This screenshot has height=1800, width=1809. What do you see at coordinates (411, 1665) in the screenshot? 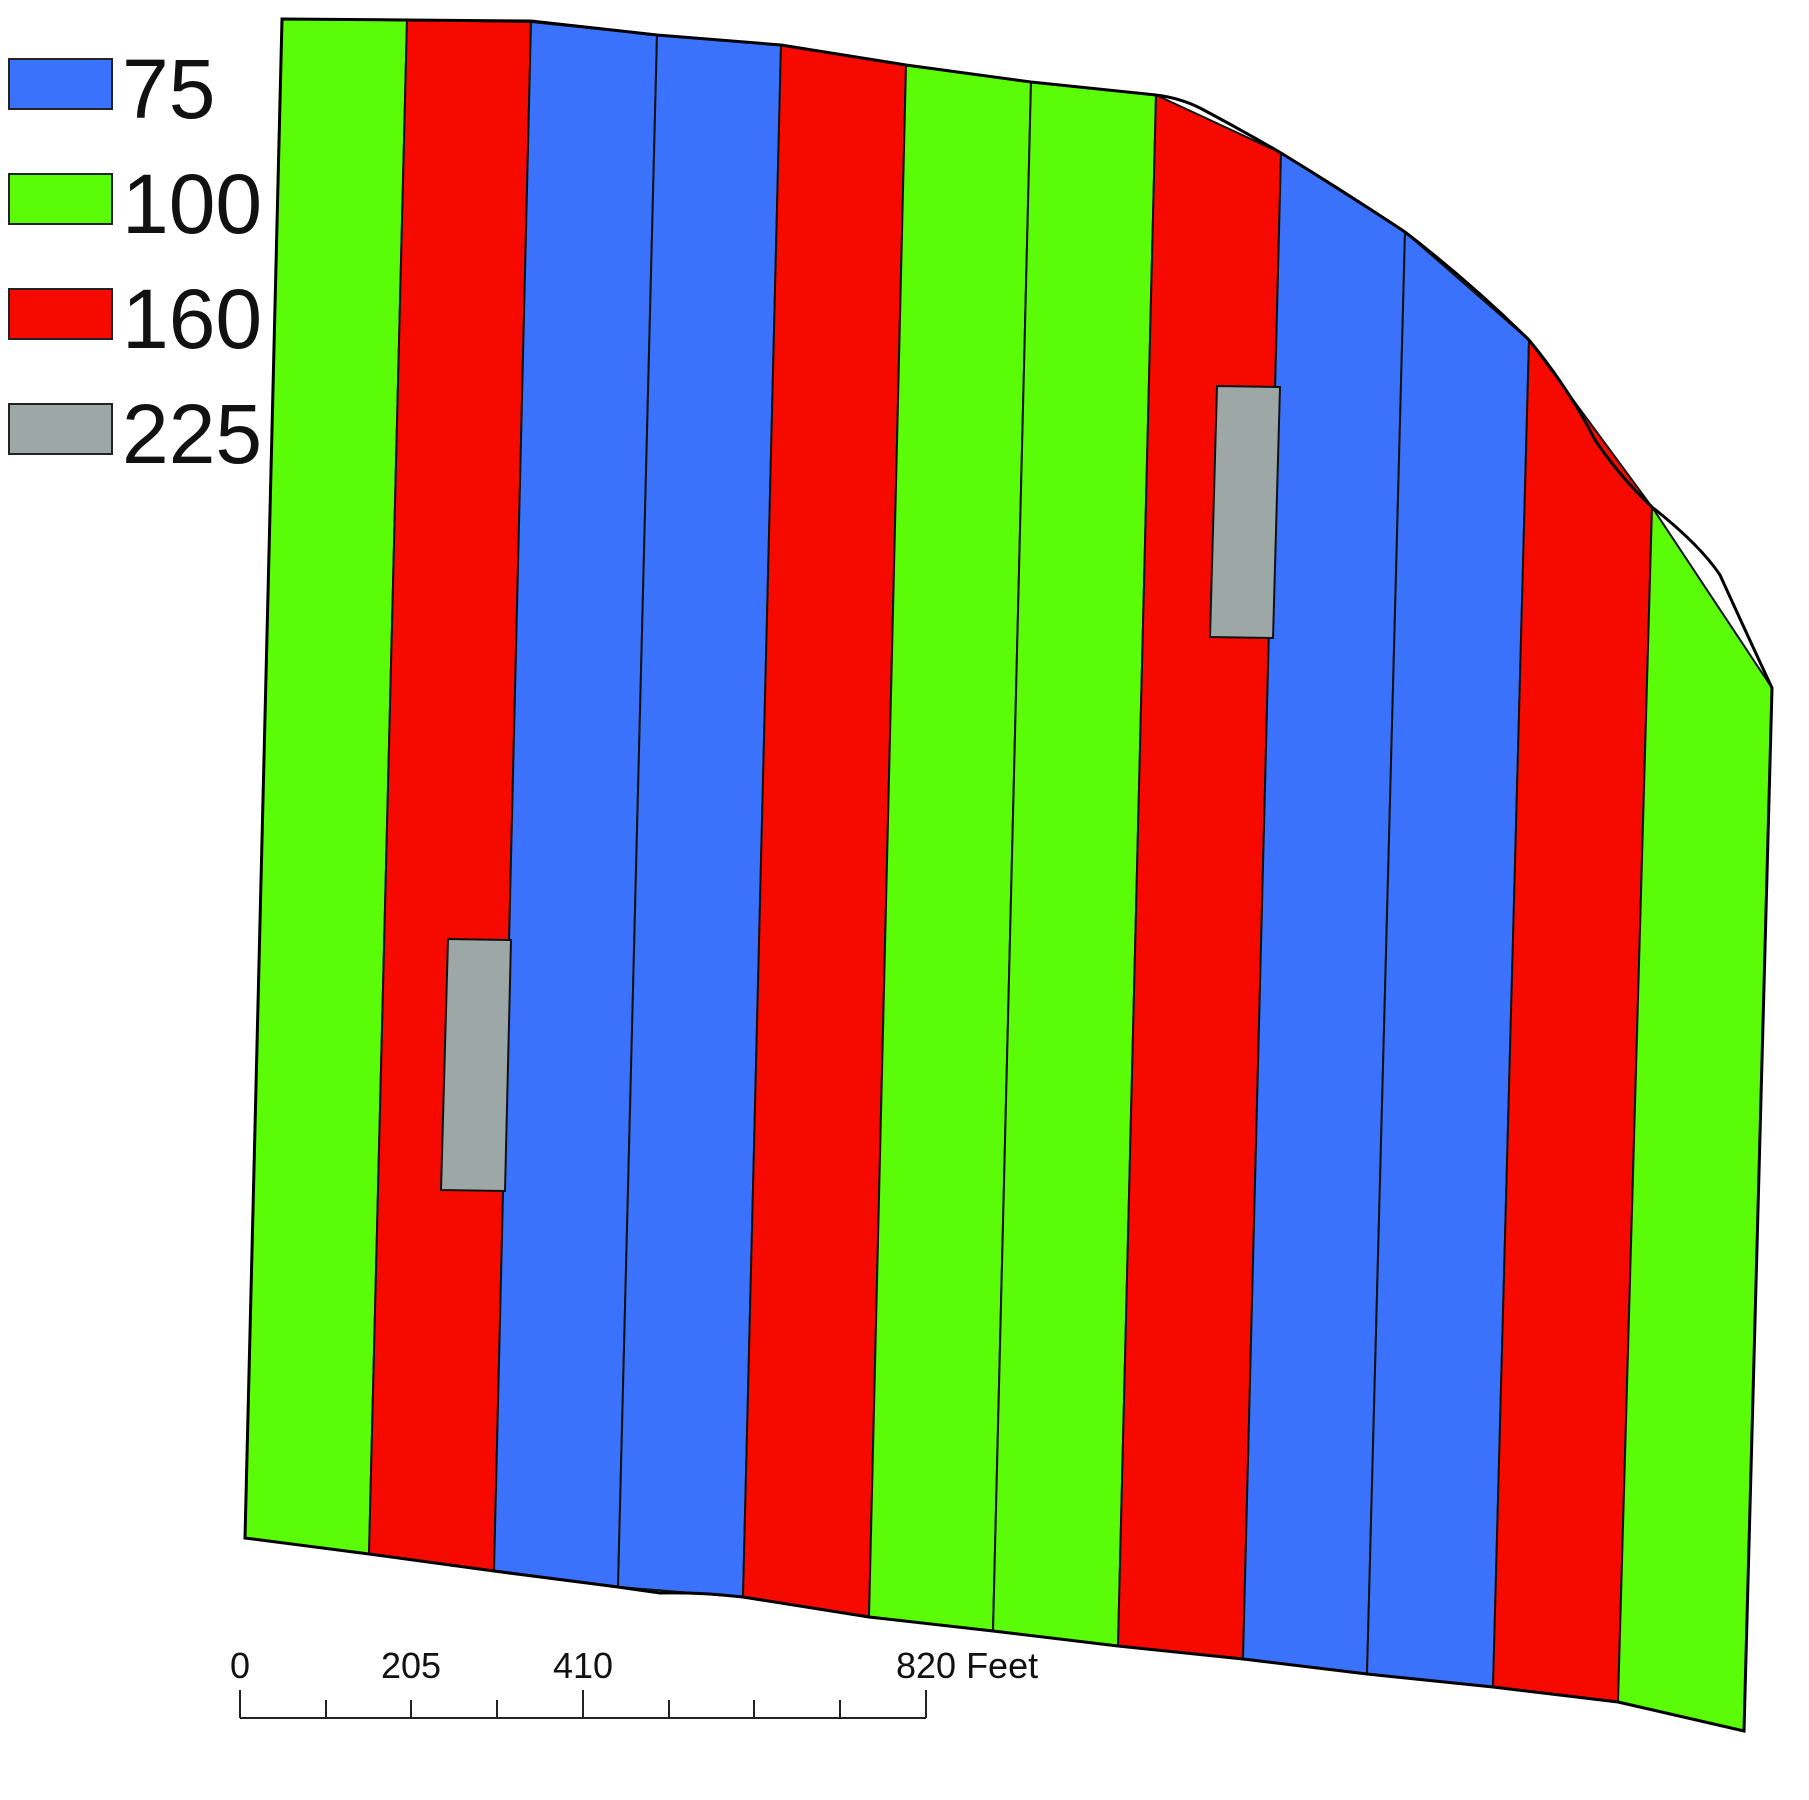
I see `scale-label-205: 205` at bounding box center [411, 1665].